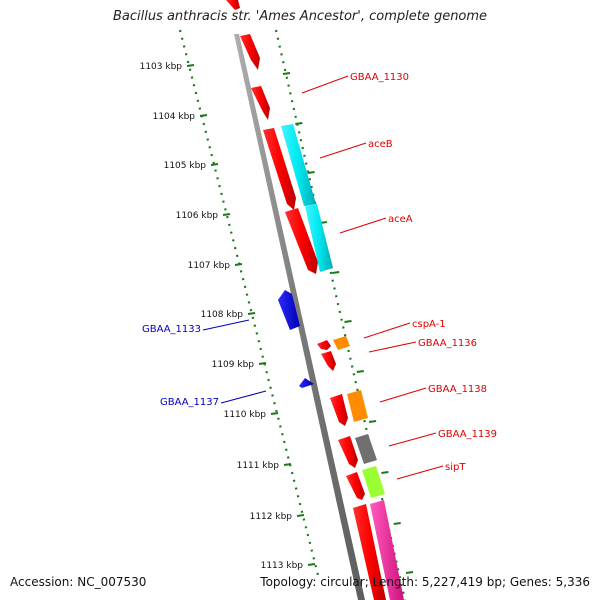  What do you see at coordinates (387, 550) in the screenshot?
I see `gene-pink` at bounding box center [387, 550].